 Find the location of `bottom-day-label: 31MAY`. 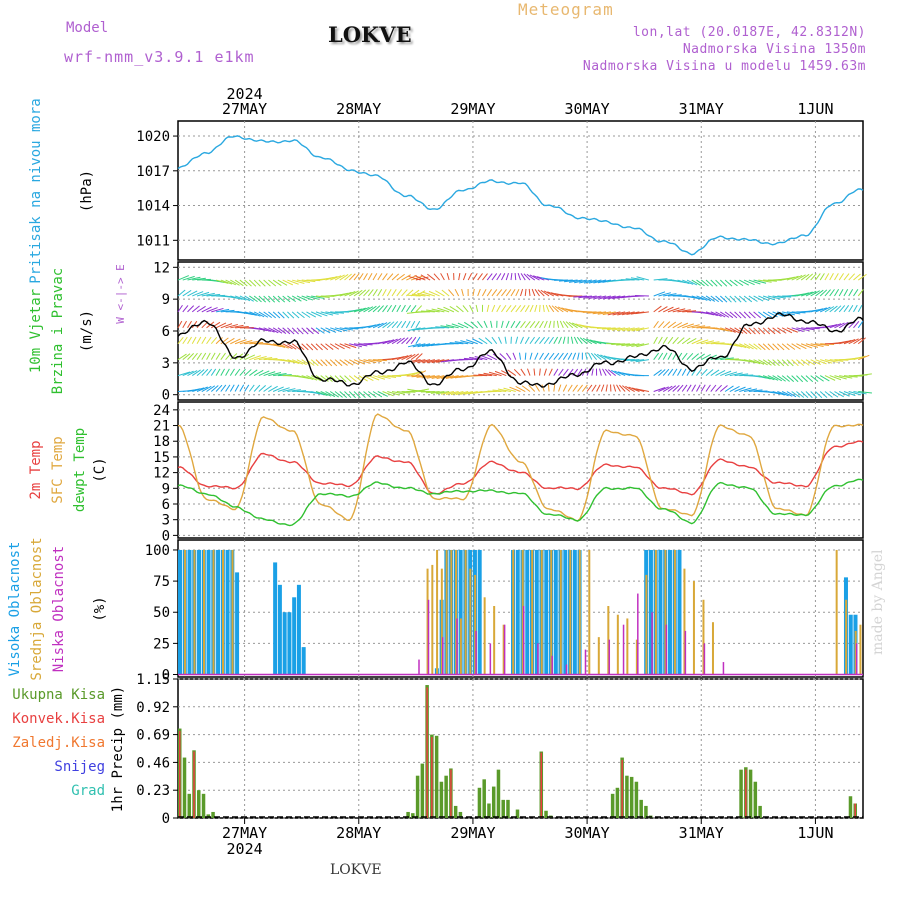

bottom-day-label: 31MAY is located at coordinates (701, 833).